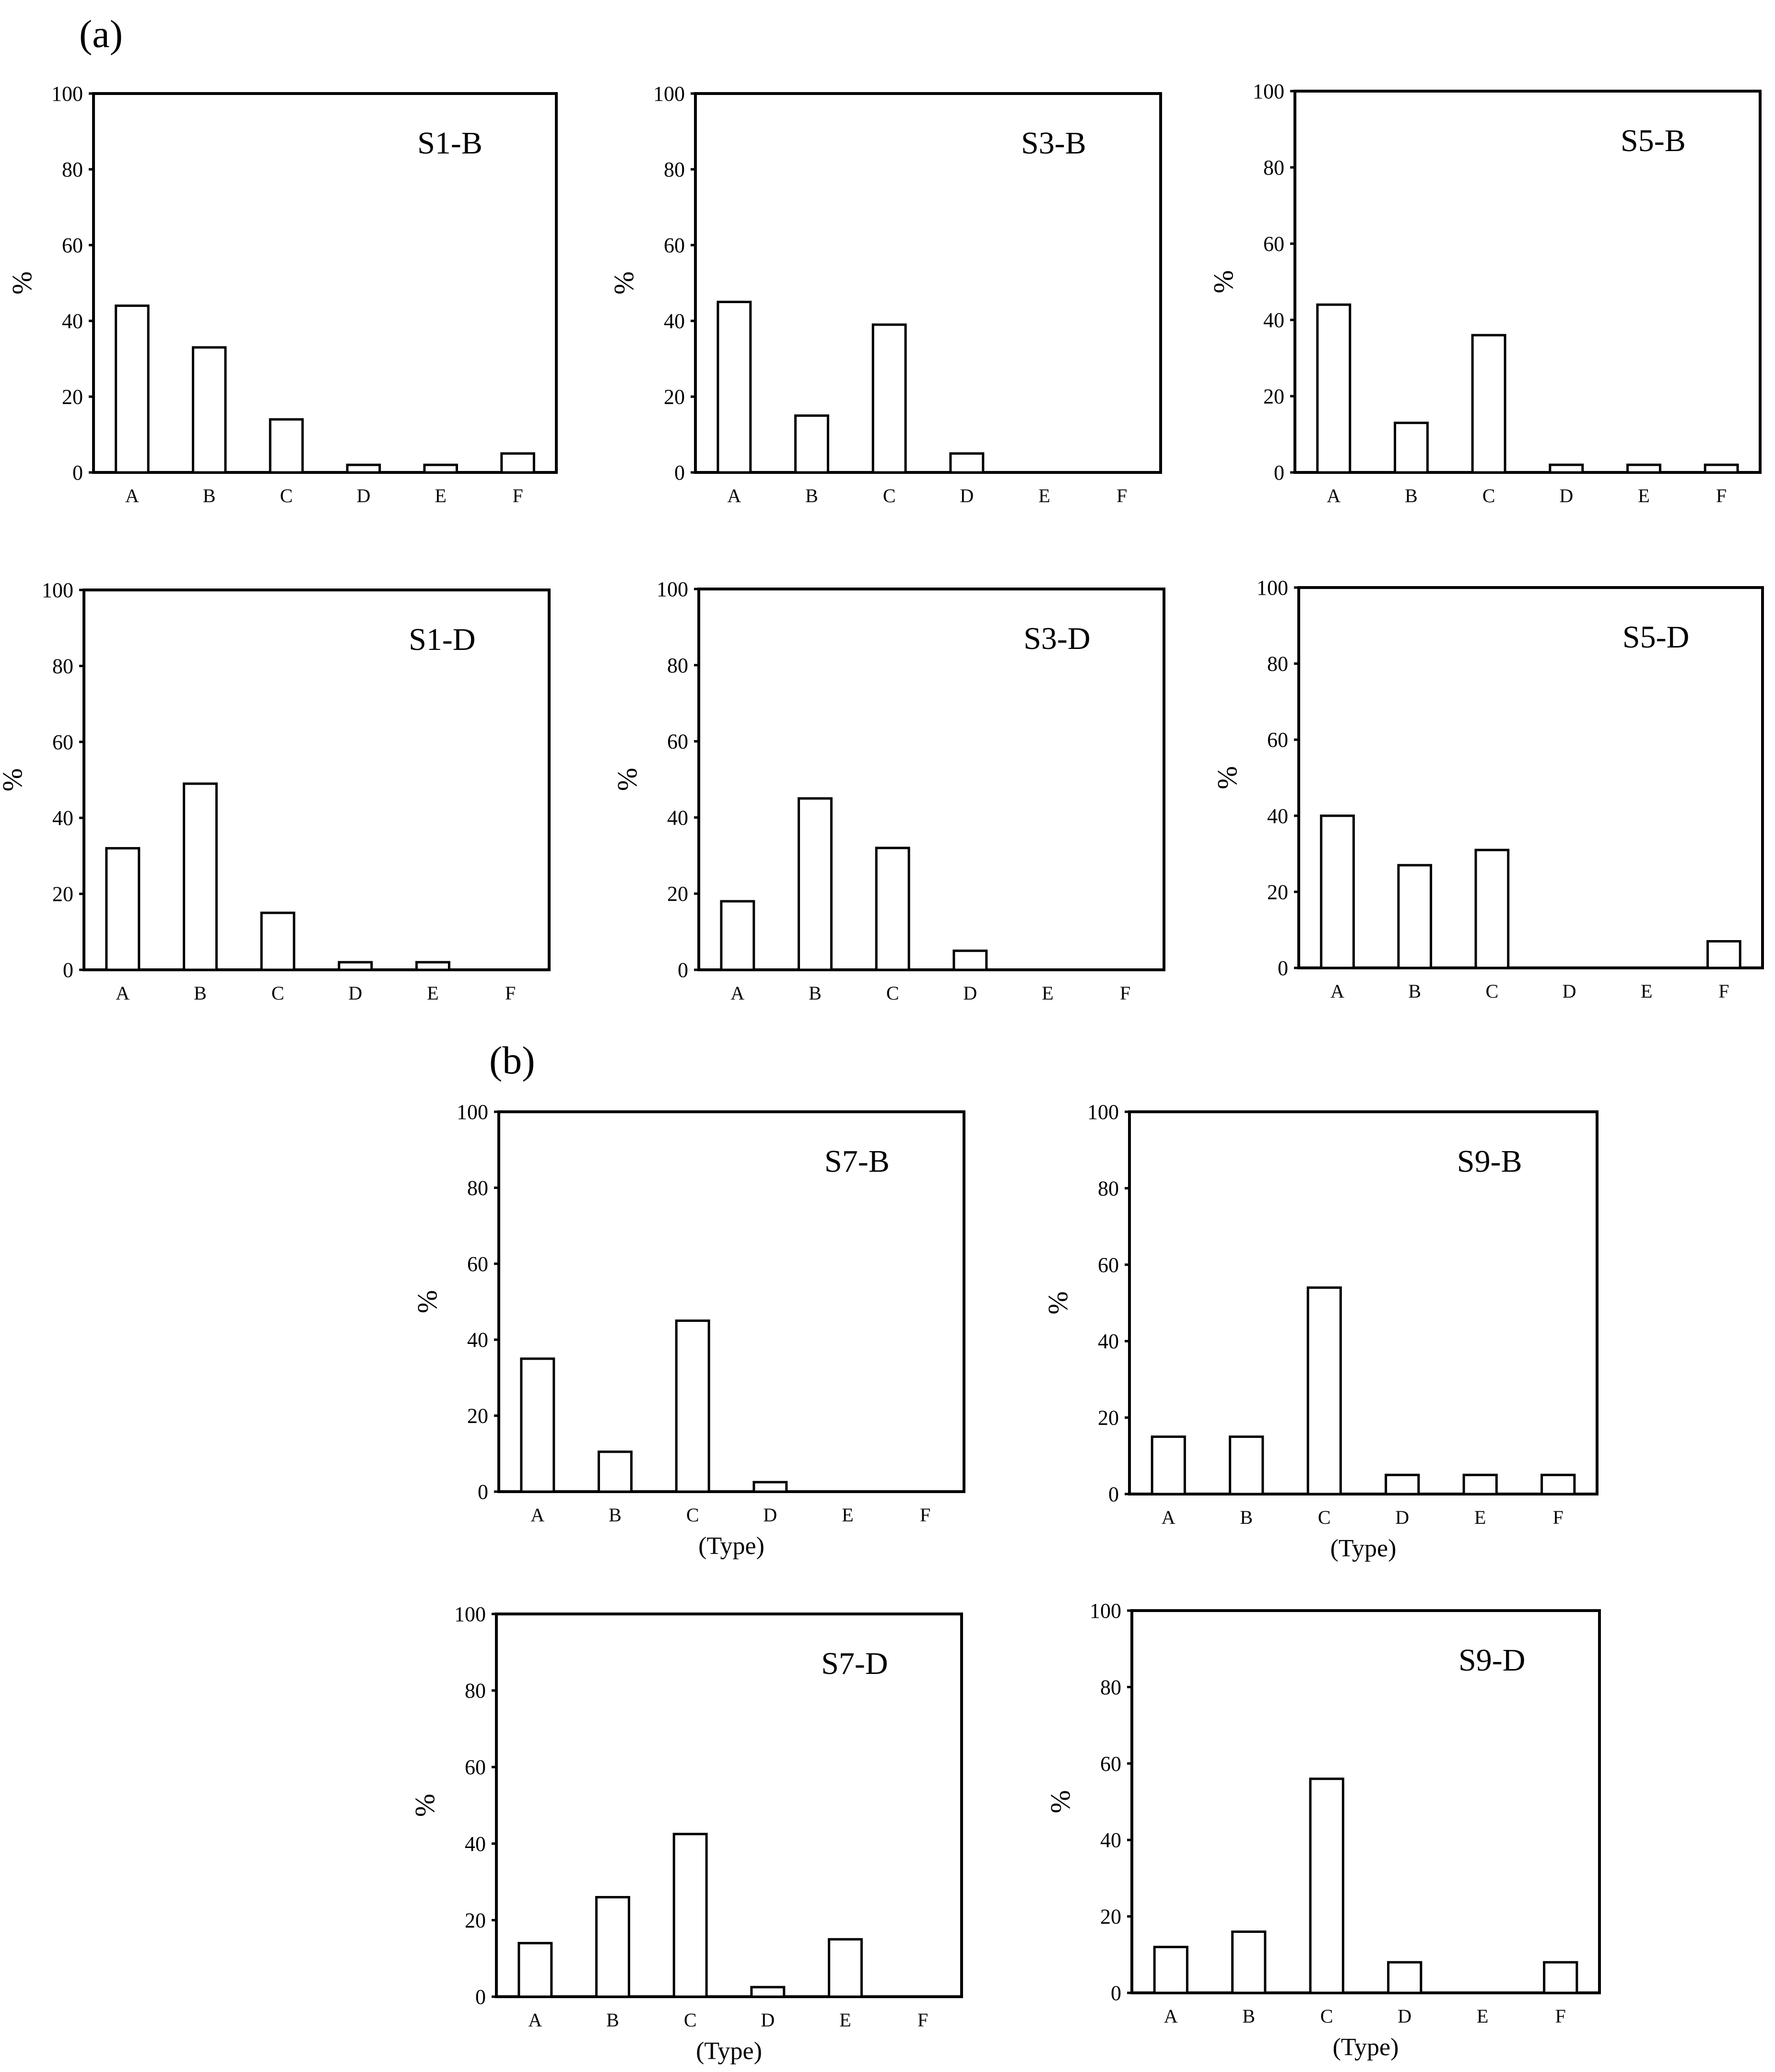 This screenshot has width=1775, height=2072. Describe the element at coordinates (449, 143) in the screenshot. I see `chart-title: S1-B` at that location.